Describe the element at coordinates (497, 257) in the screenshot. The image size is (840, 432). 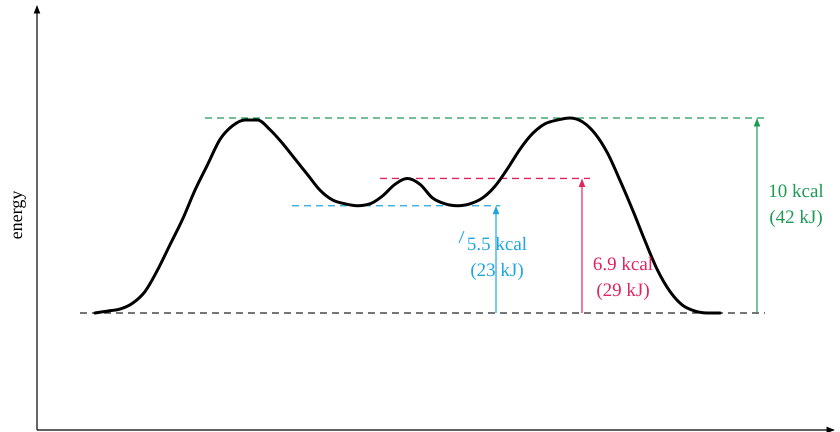
I see `annotation: 5.5 kcal (23 kJ)` at that location.